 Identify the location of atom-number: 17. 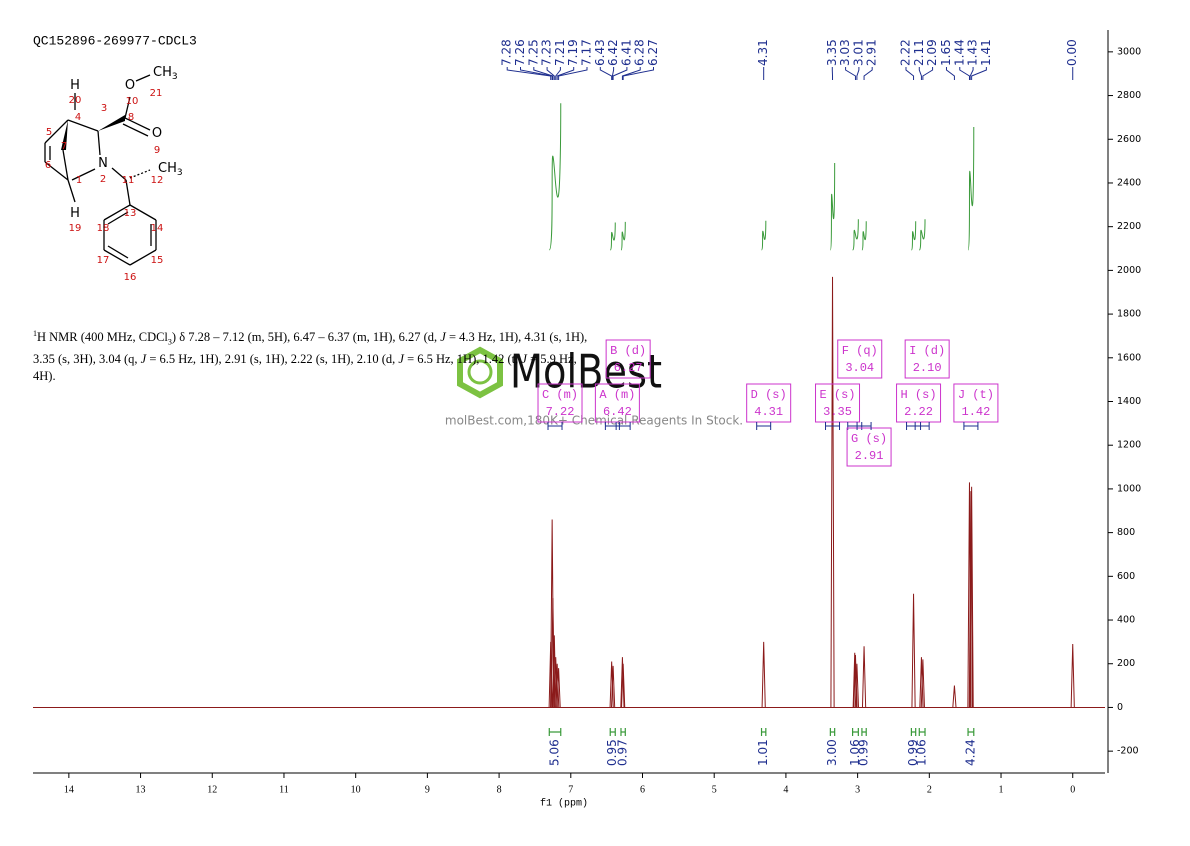
(103, 260).